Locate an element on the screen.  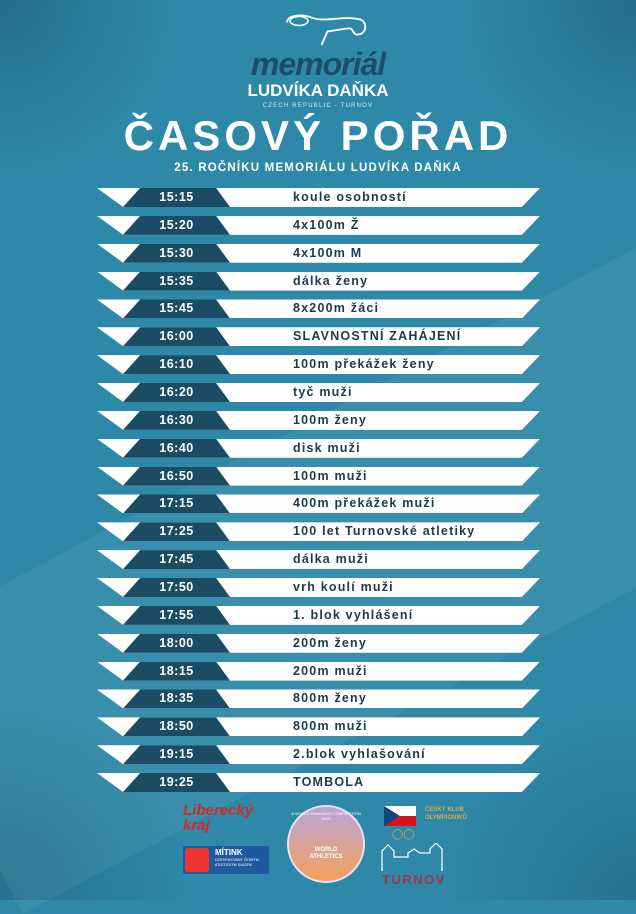
schedule-row: 17:15 400m překážek muži is located at coordinates (318, 504).